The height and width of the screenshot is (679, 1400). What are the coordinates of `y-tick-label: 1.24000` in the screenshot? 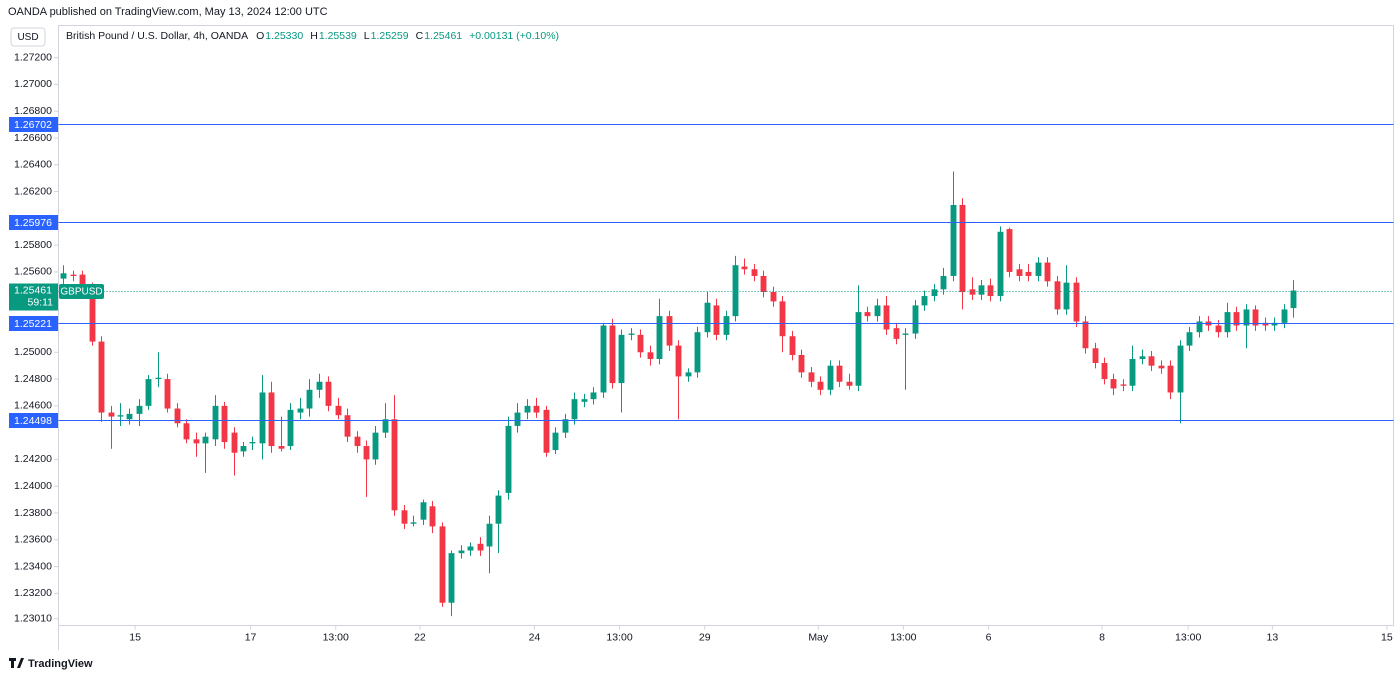 It's located at (33, 486).